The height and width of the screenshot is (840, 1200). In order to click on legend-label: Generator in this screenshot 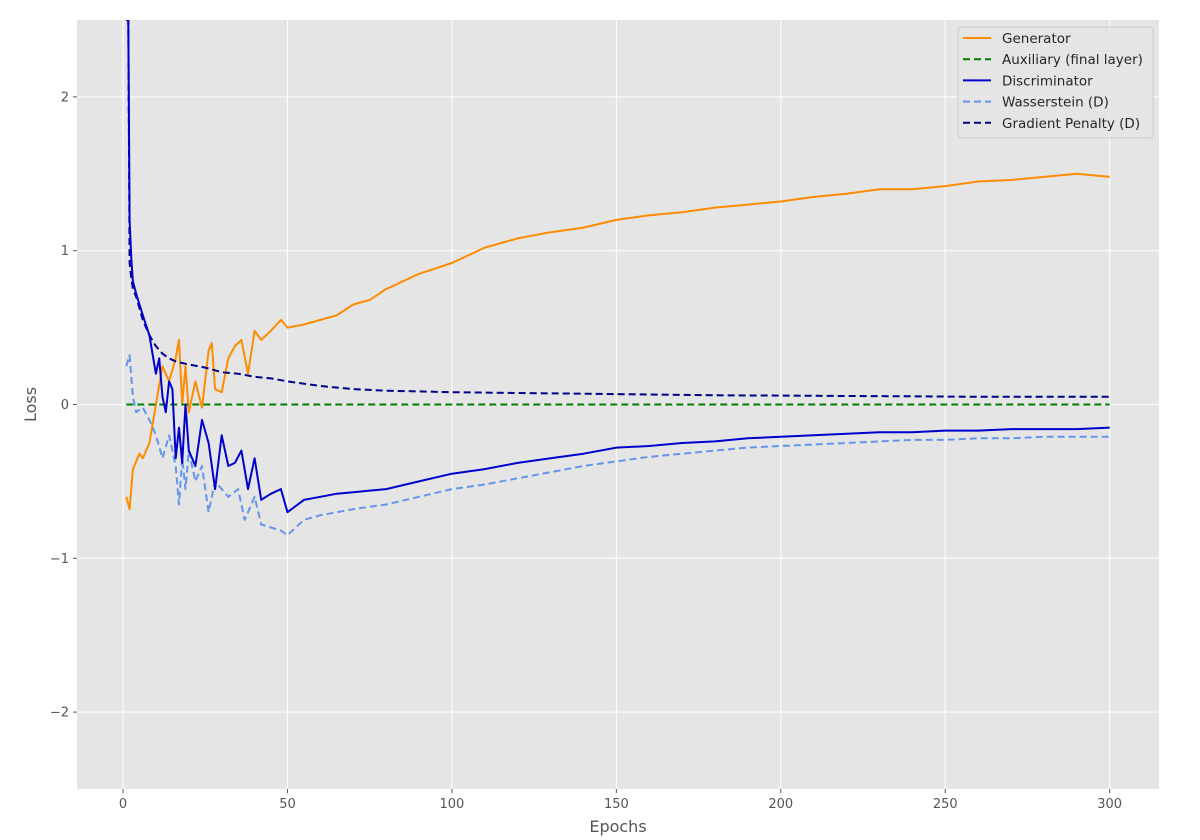, I will do `click(1036, 39)`.